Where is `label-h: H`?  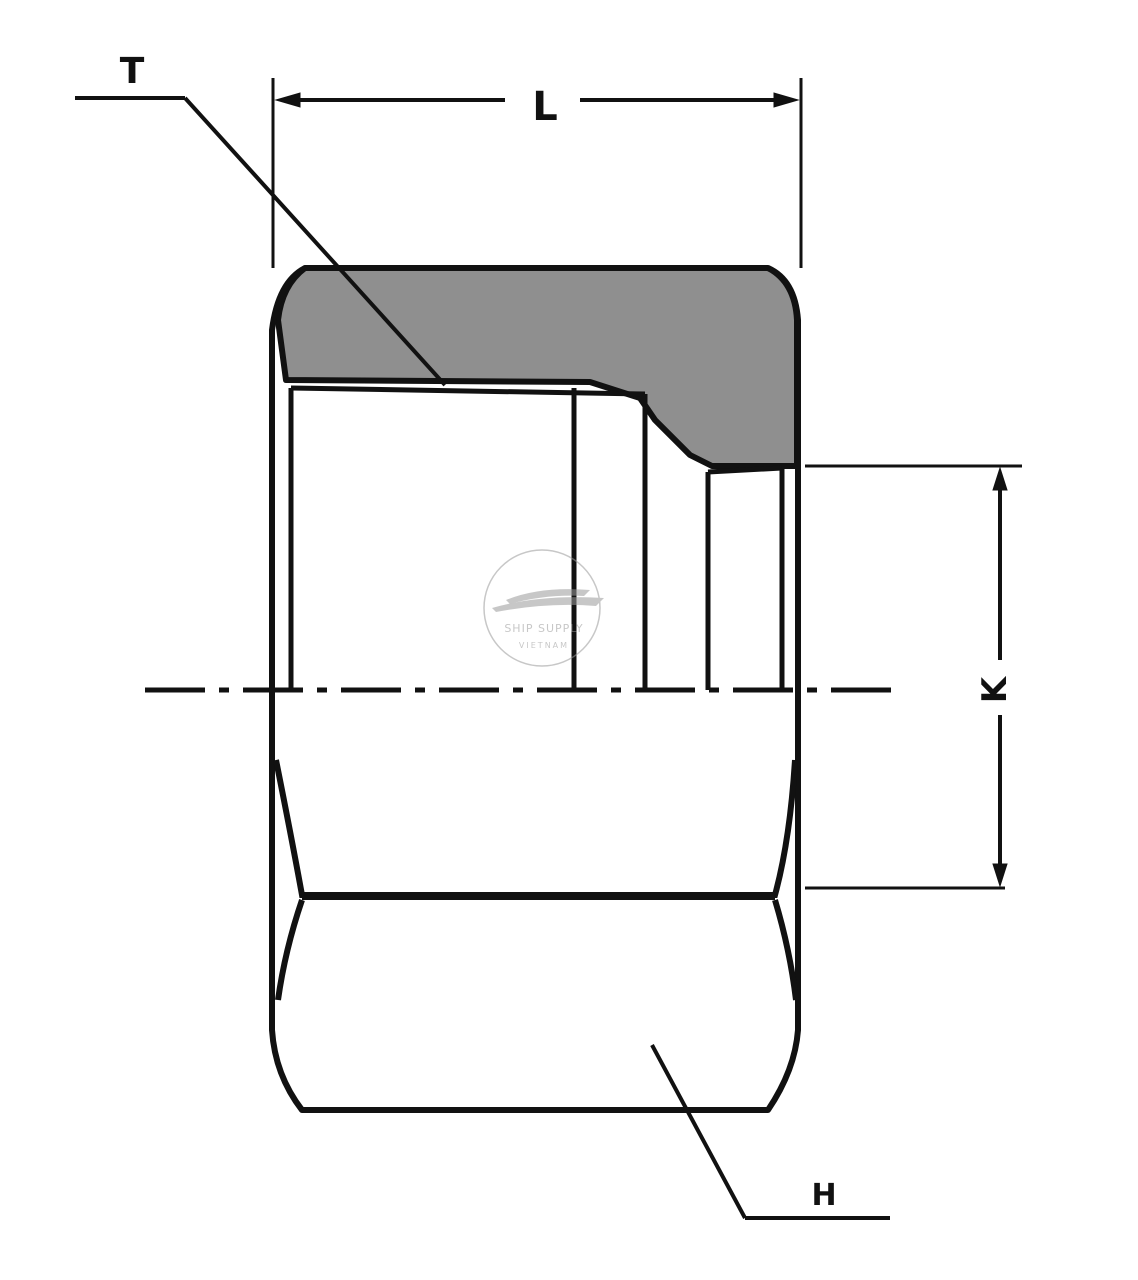 label-h: H is located at coordinates (823, 1195).